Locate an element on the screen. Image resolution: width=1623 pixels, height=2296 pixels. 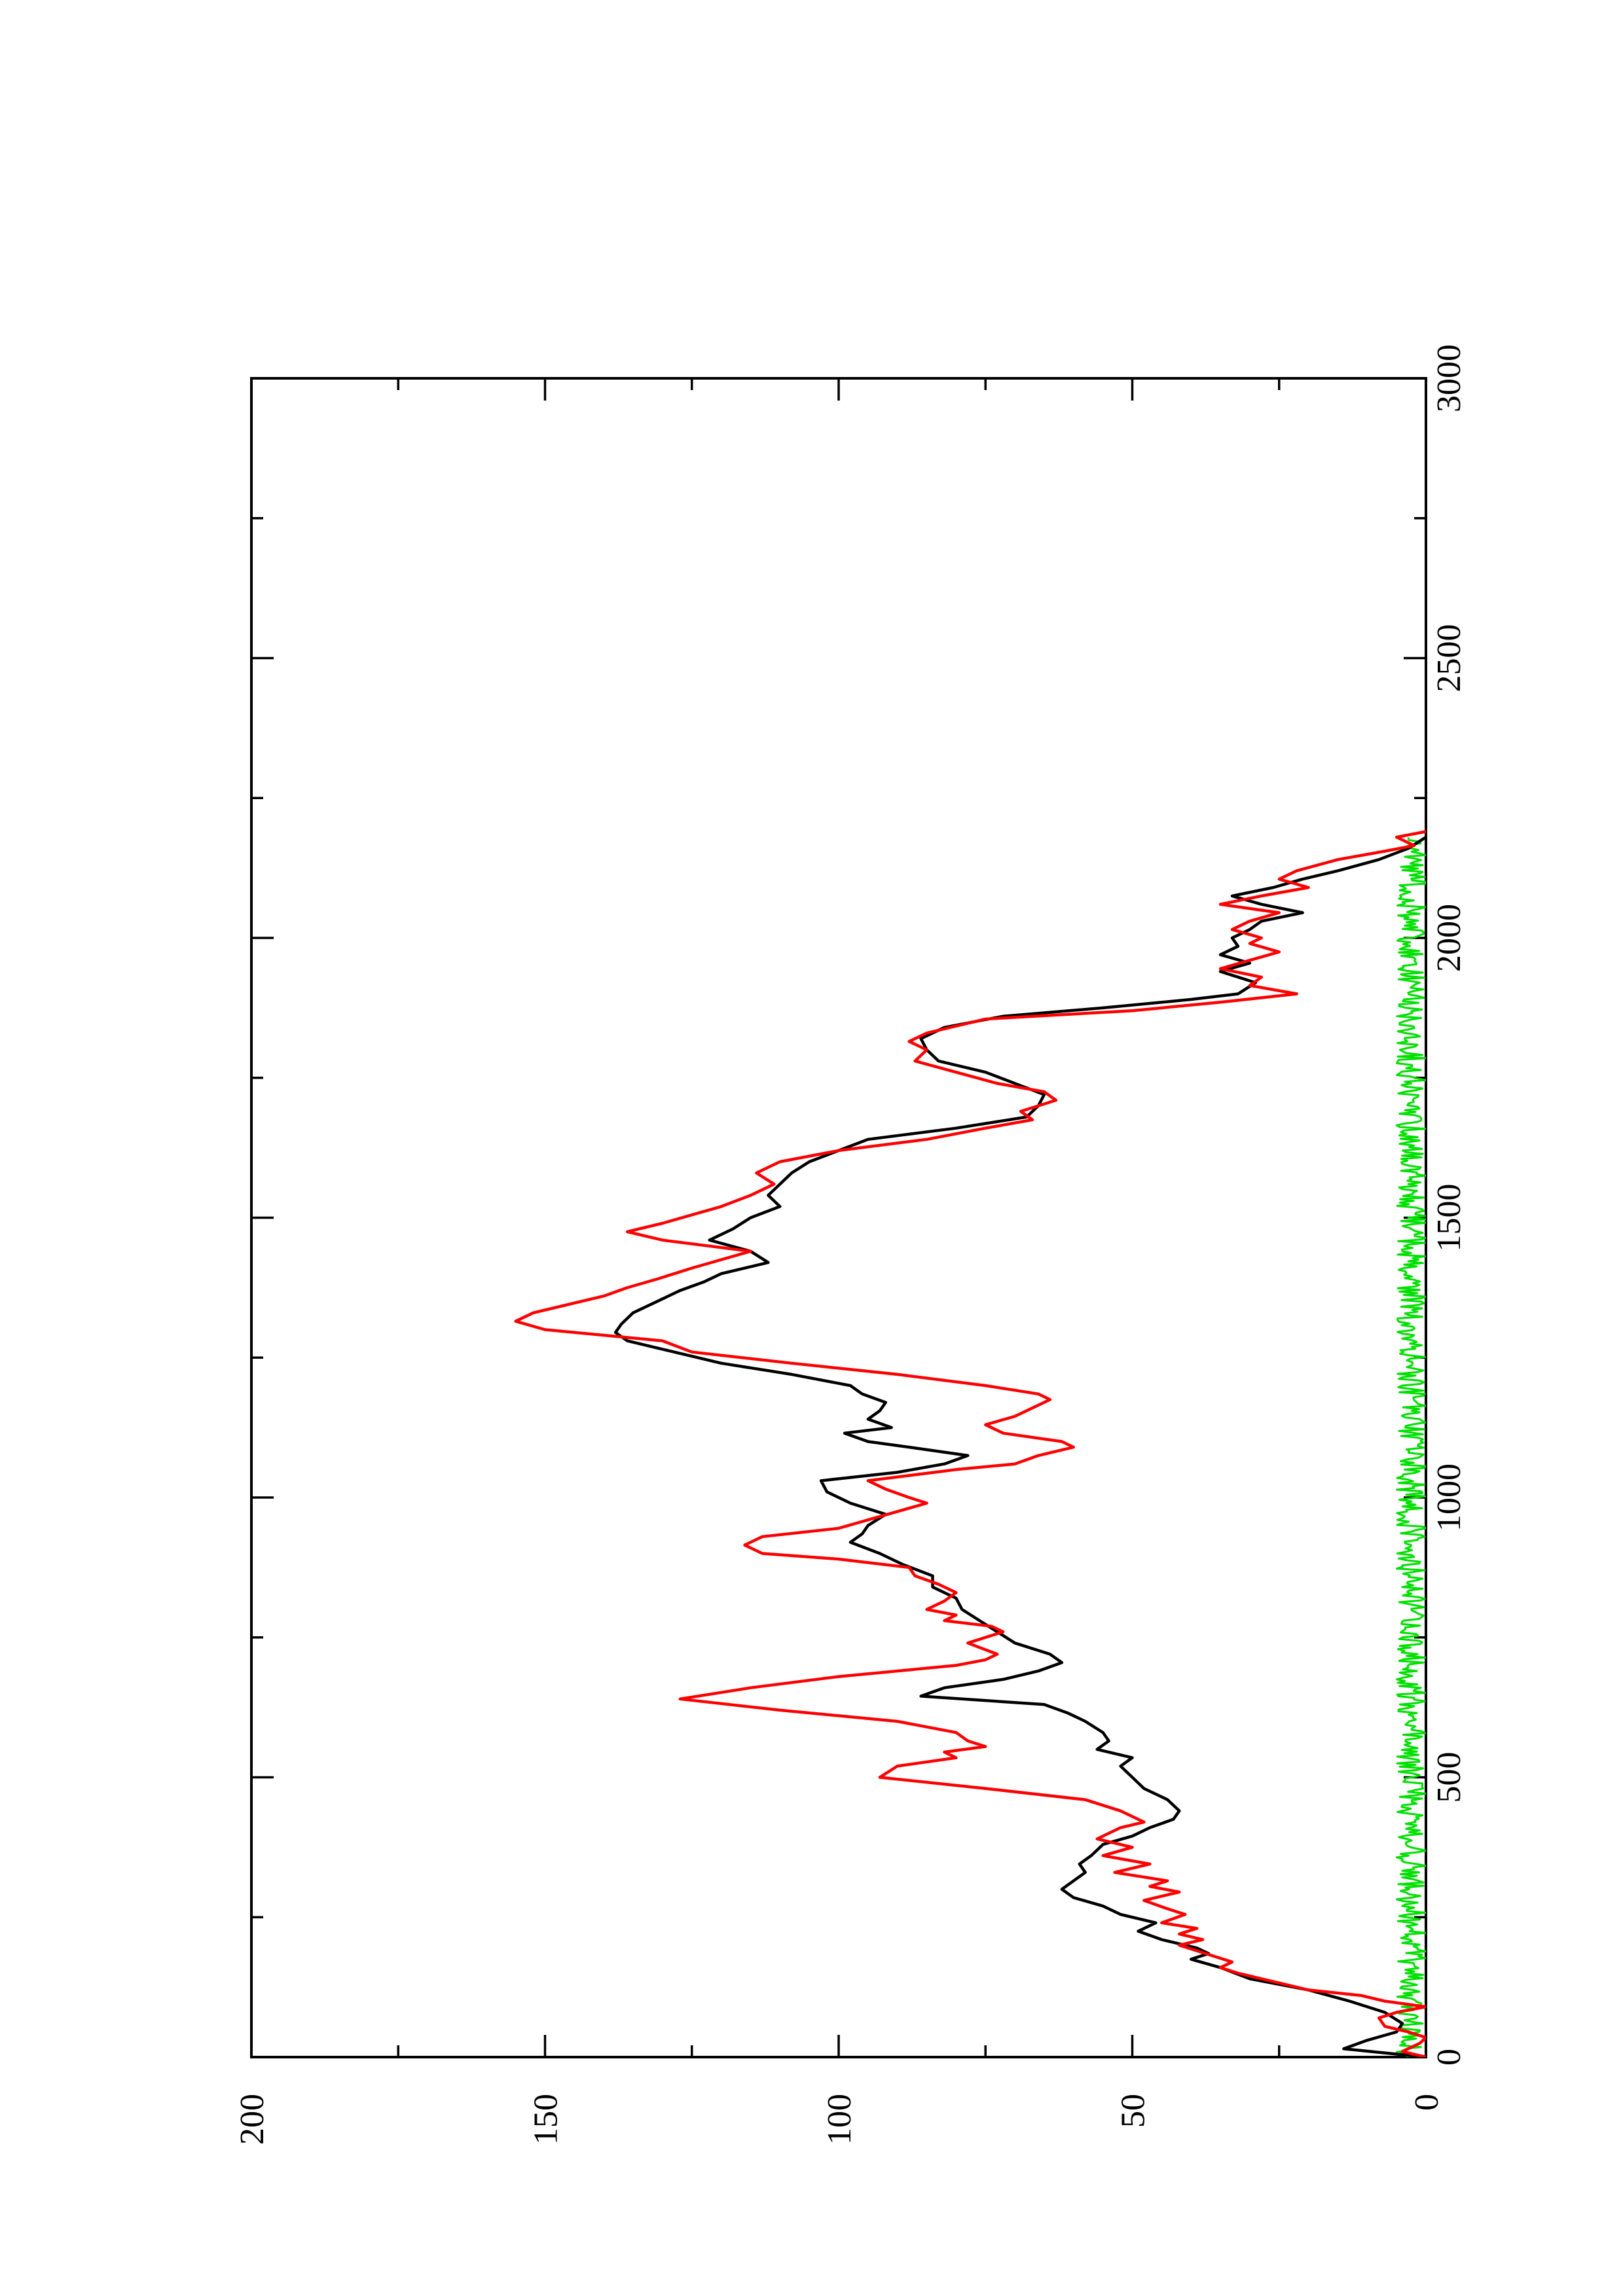
y-tick-label: 150 is located at coordinates (546, 2119).